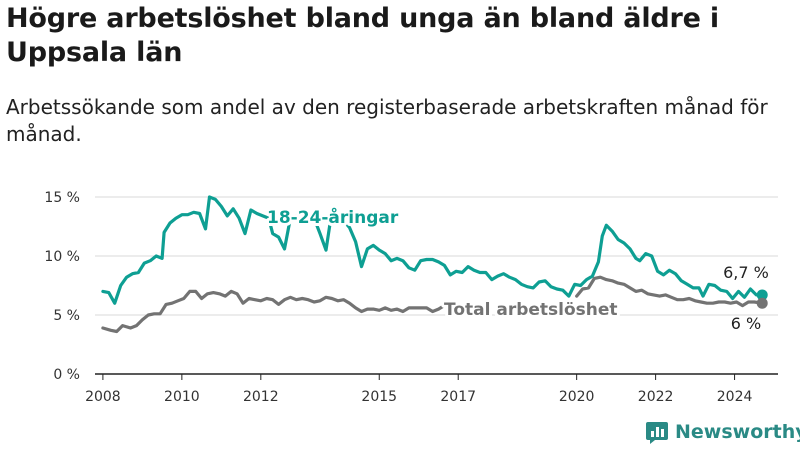 The height and width of the screenshot is (450, 800). What do you see at coordinates (182, 397) in the screenshot?
I see `x-tick-label: 2010` at bounding box center [182, 397].